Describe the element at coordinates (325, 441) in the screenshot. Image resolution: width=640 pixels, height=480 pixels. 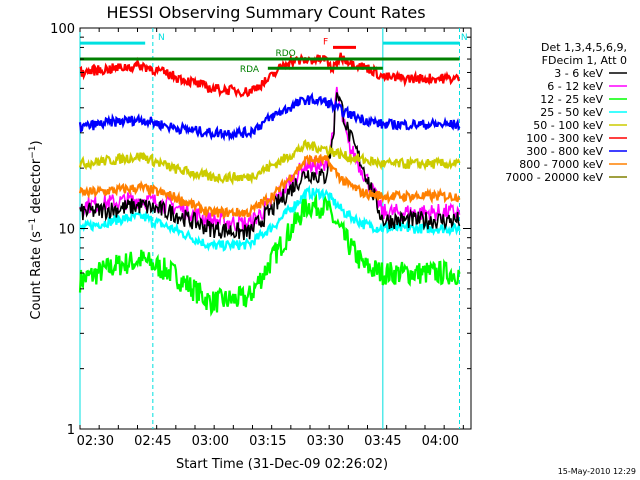
I see `x-tick-label: 03:30` at that location.